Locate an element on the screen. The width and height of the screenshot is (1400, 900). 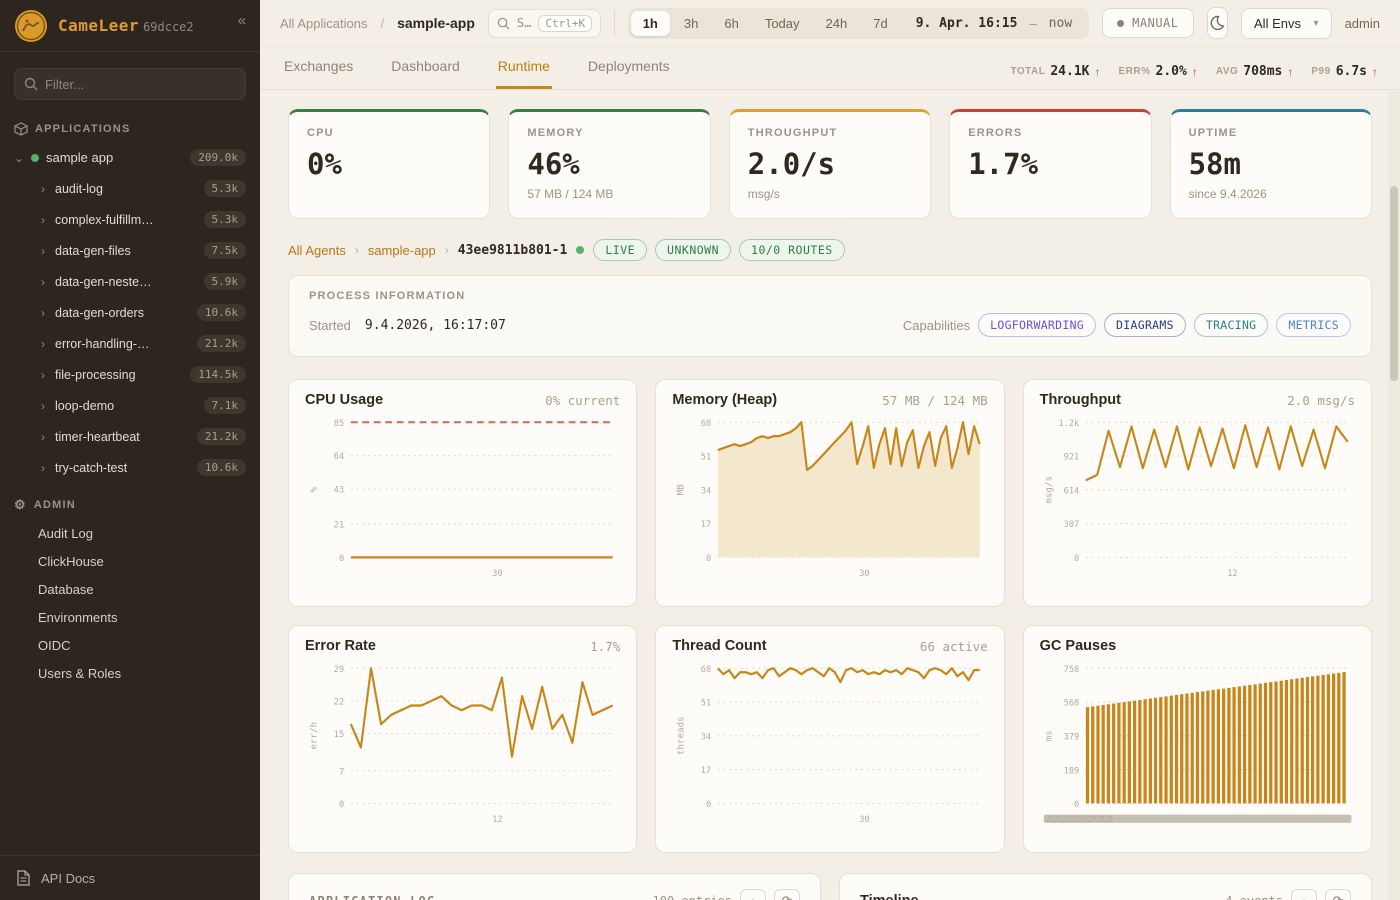
sidebar-collapse-button: « is located at coordinates (241, 20).